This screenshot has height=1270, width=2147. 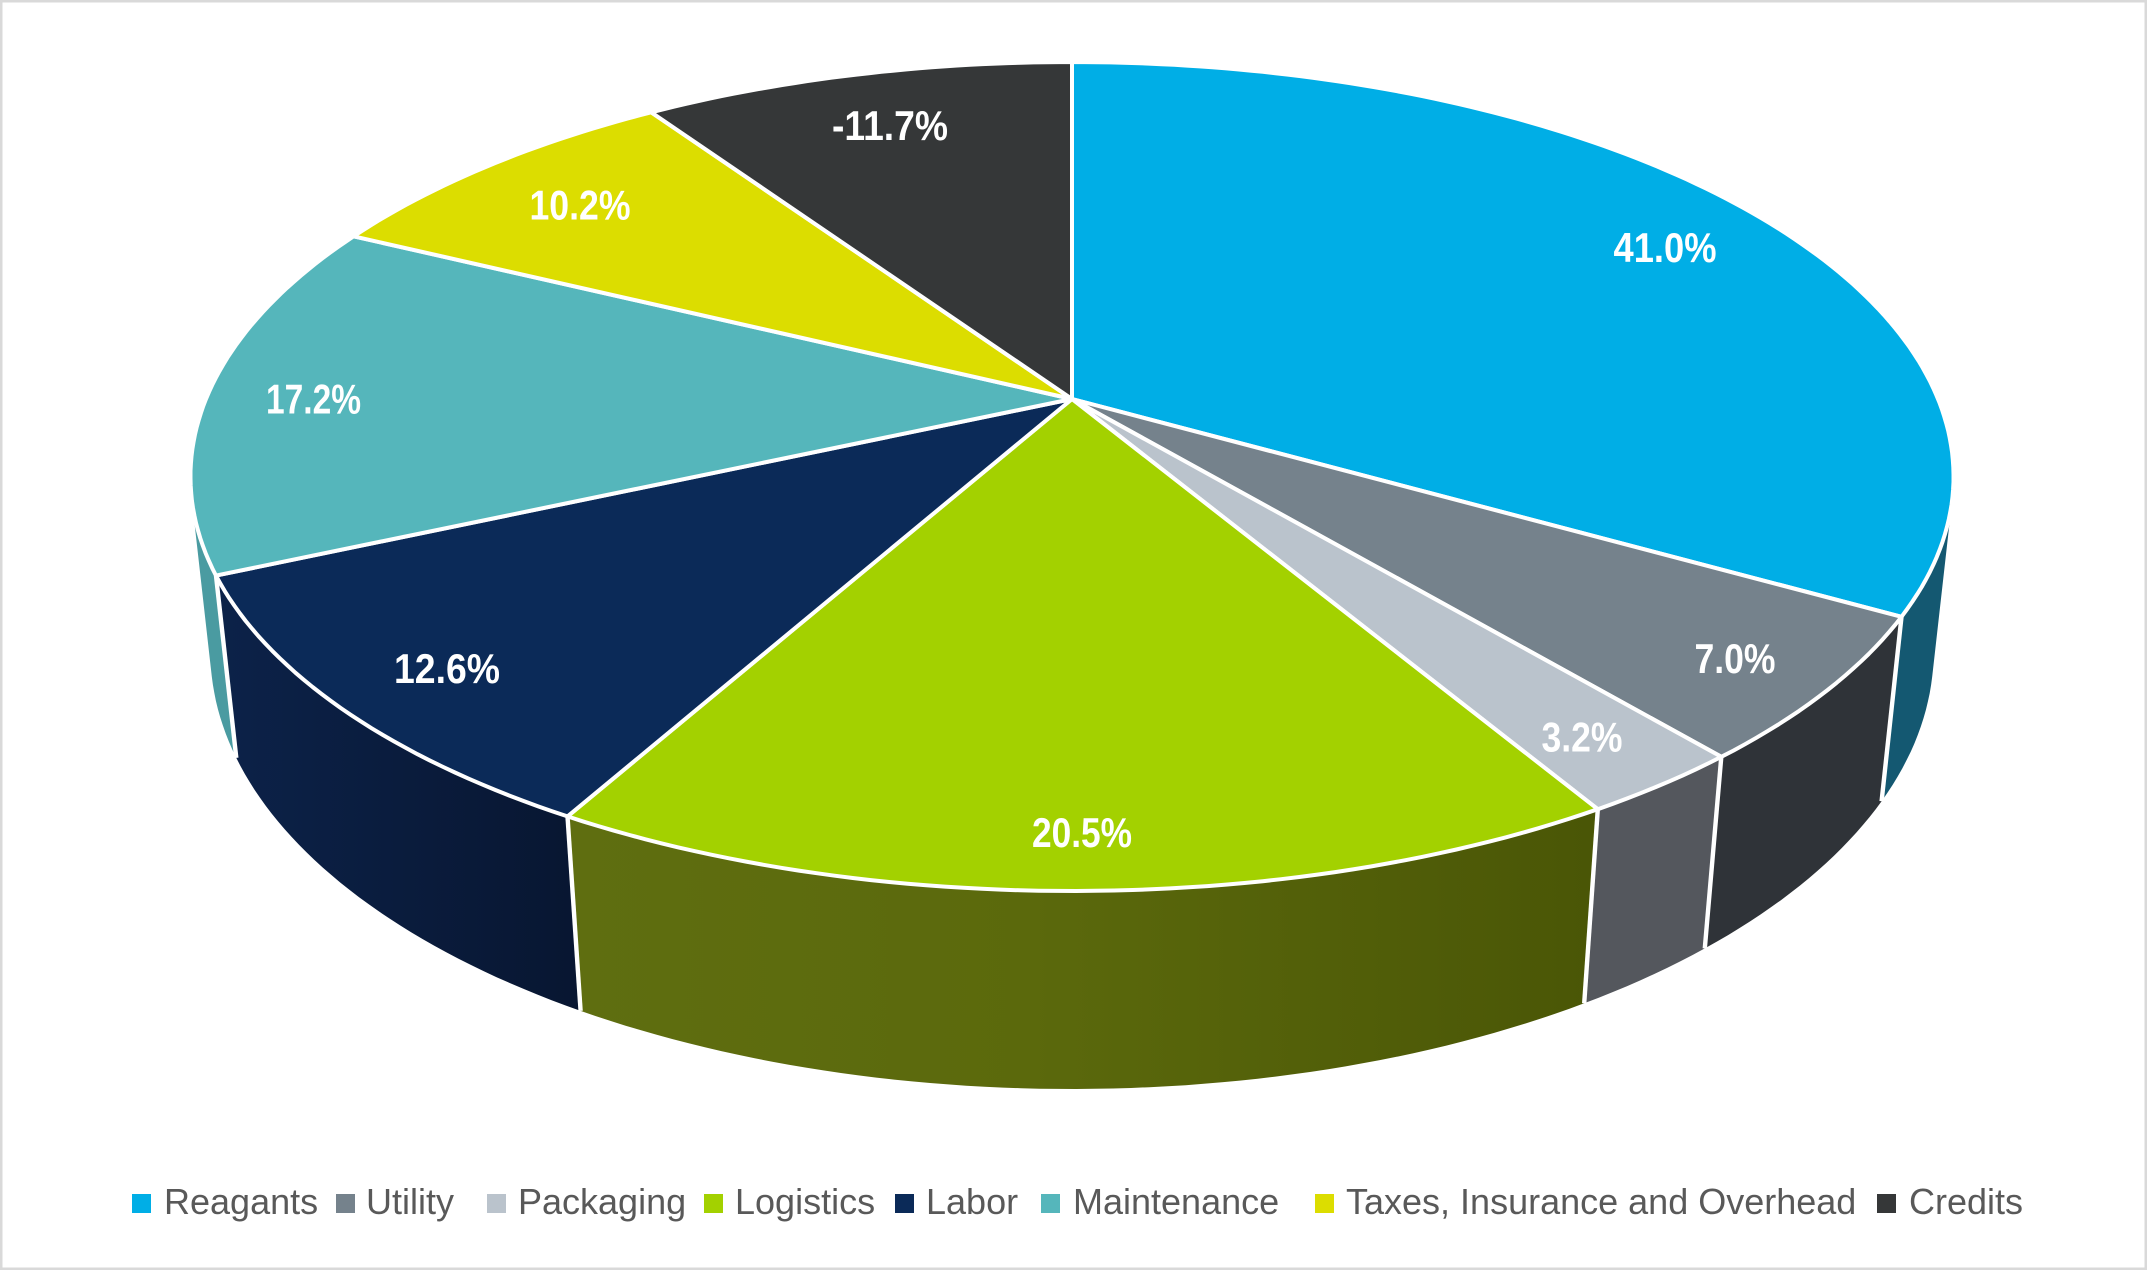 I want to click on svg-text: 3.2%, so click(x=1582, y=737).